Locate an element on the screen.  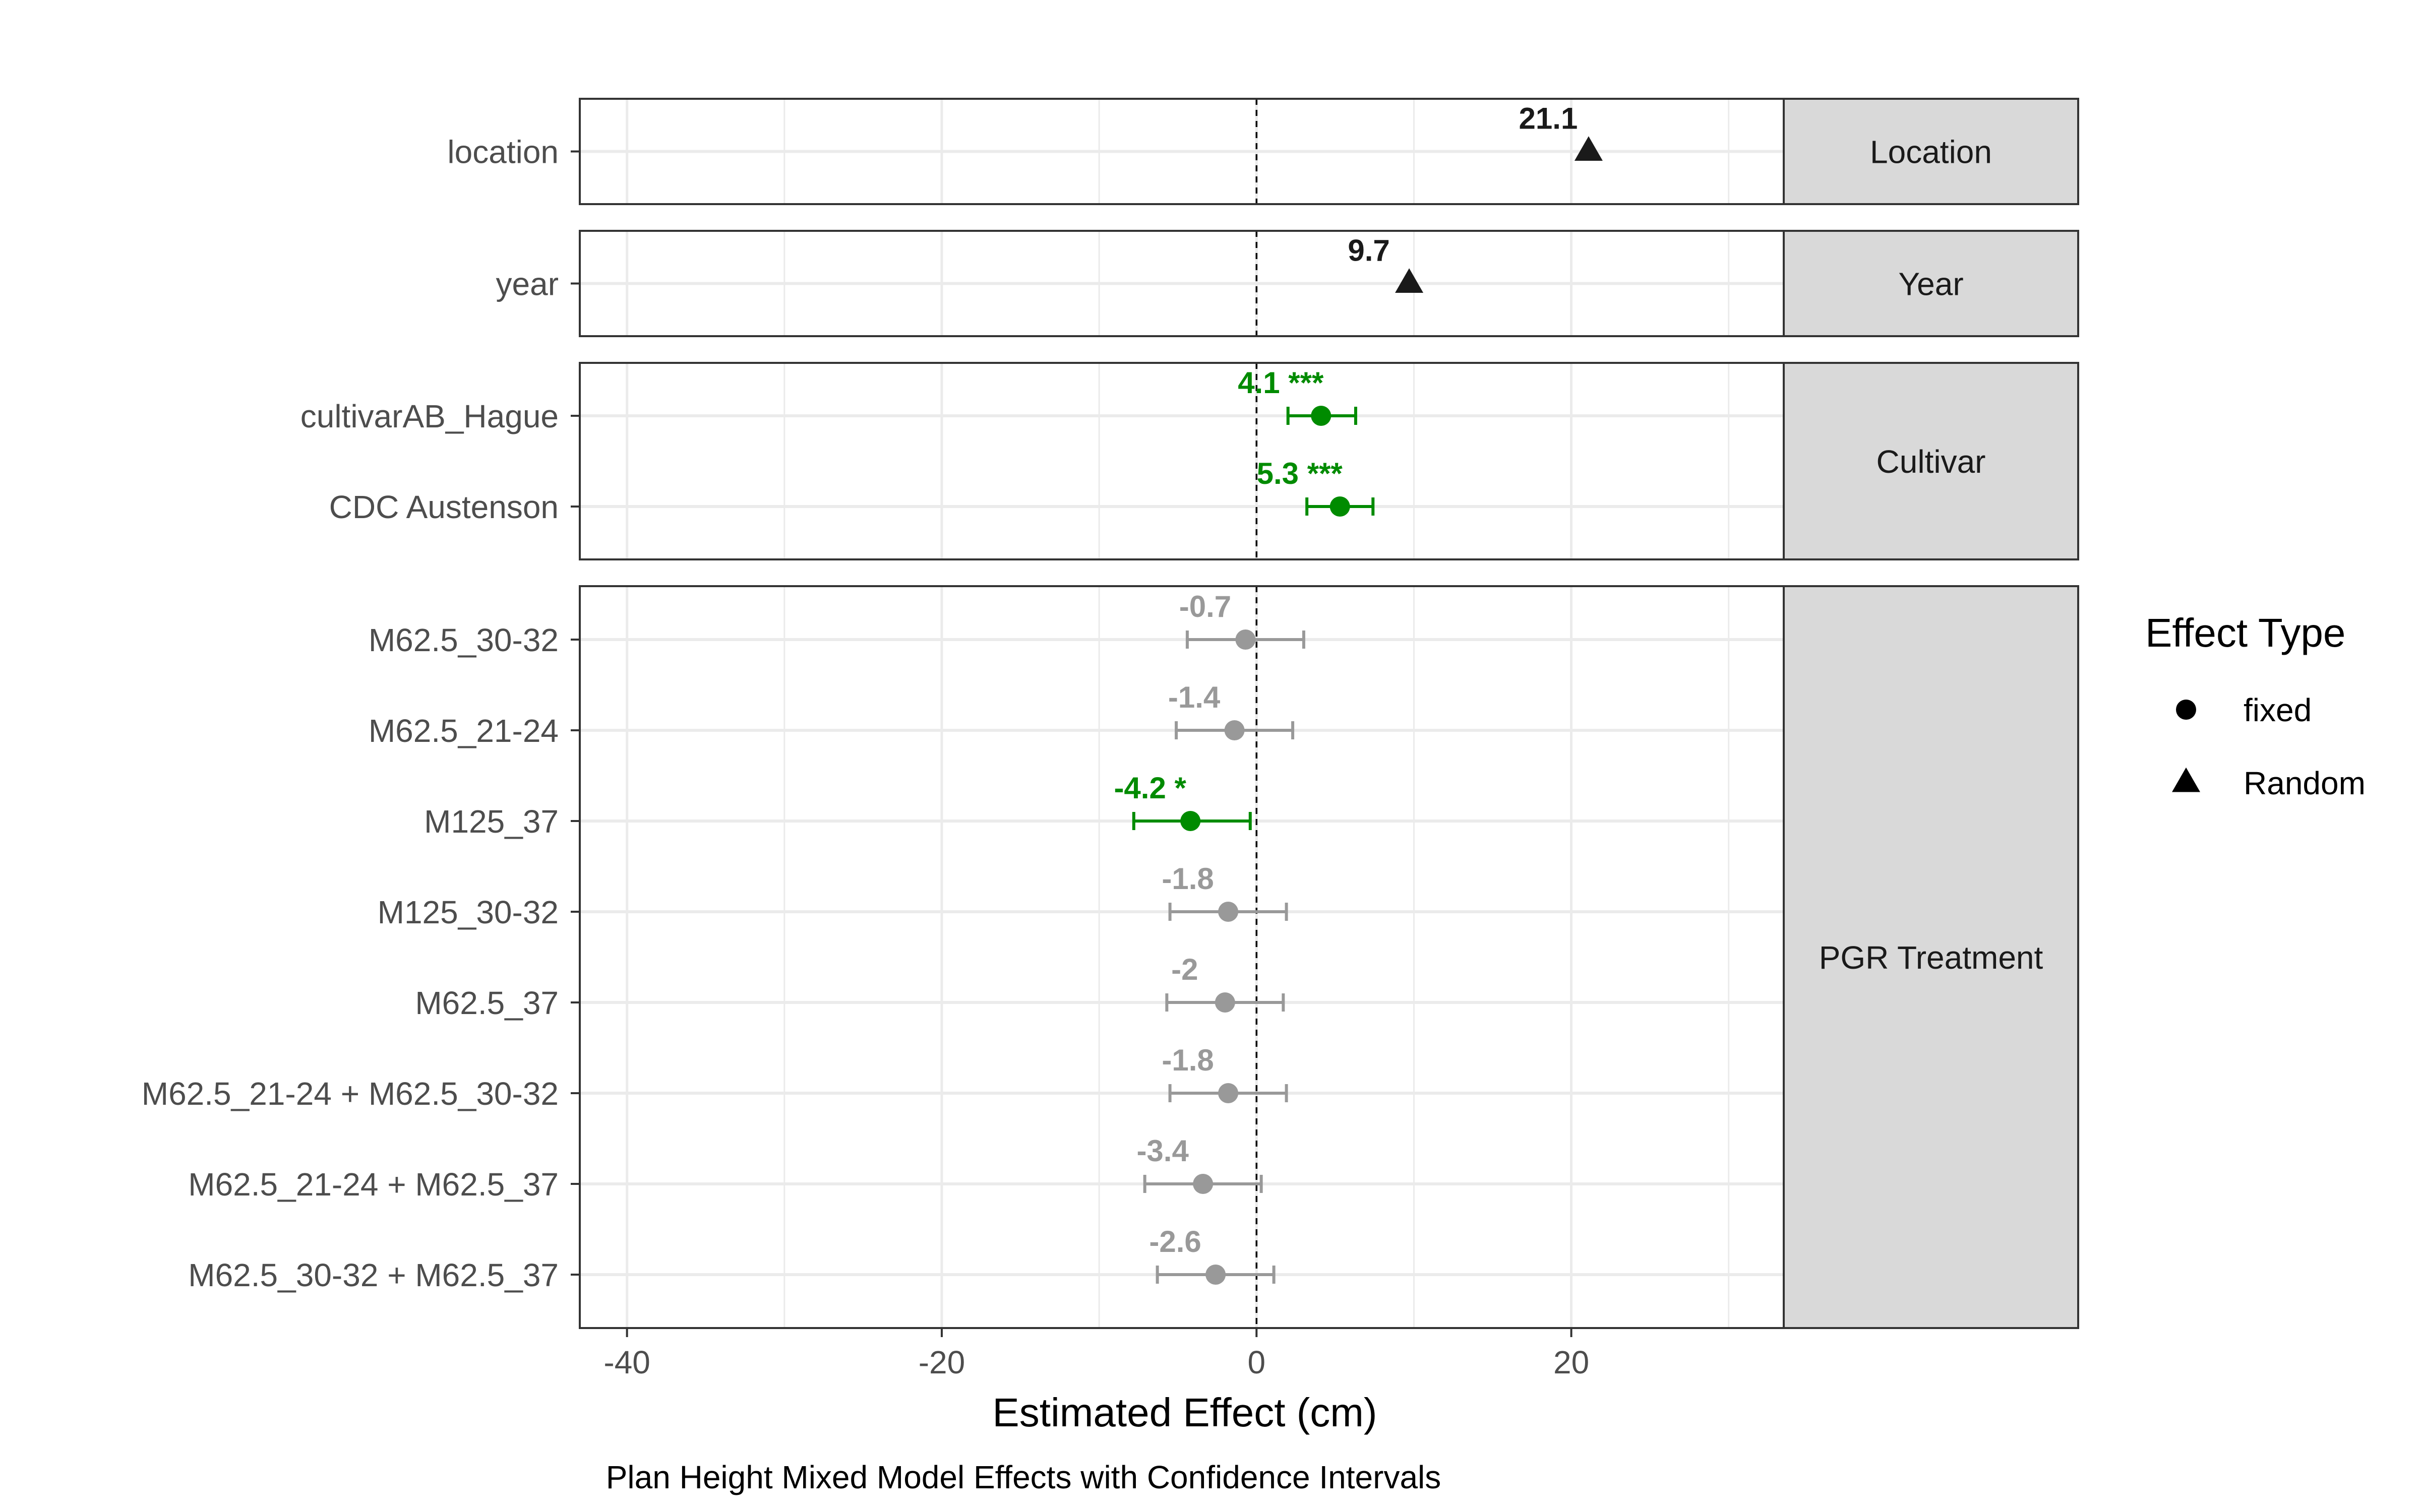
x-axis: -40 -20 0 20 is located at coordinates (1096, 1354).